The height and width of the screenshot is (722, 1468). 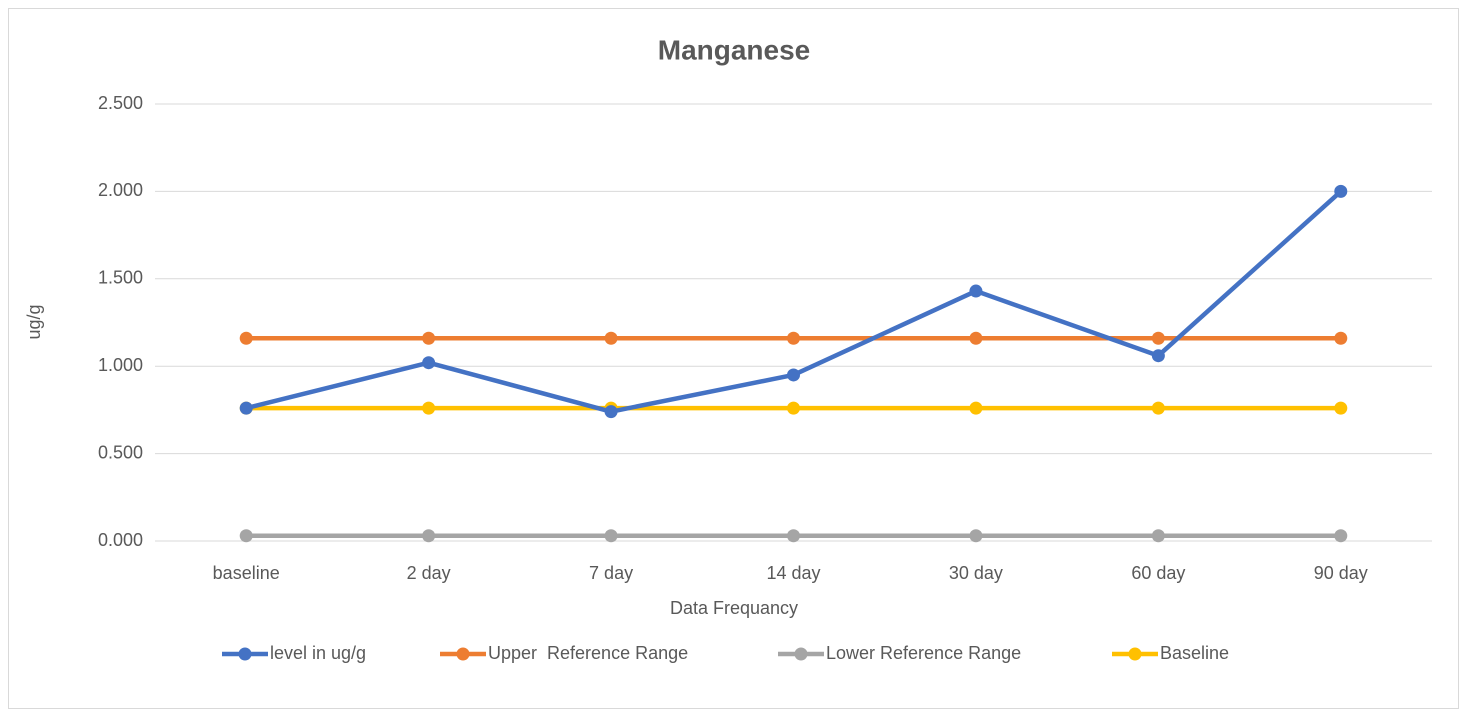 I want to click on legend-label: Baseline, so click(x=1194, y=653).